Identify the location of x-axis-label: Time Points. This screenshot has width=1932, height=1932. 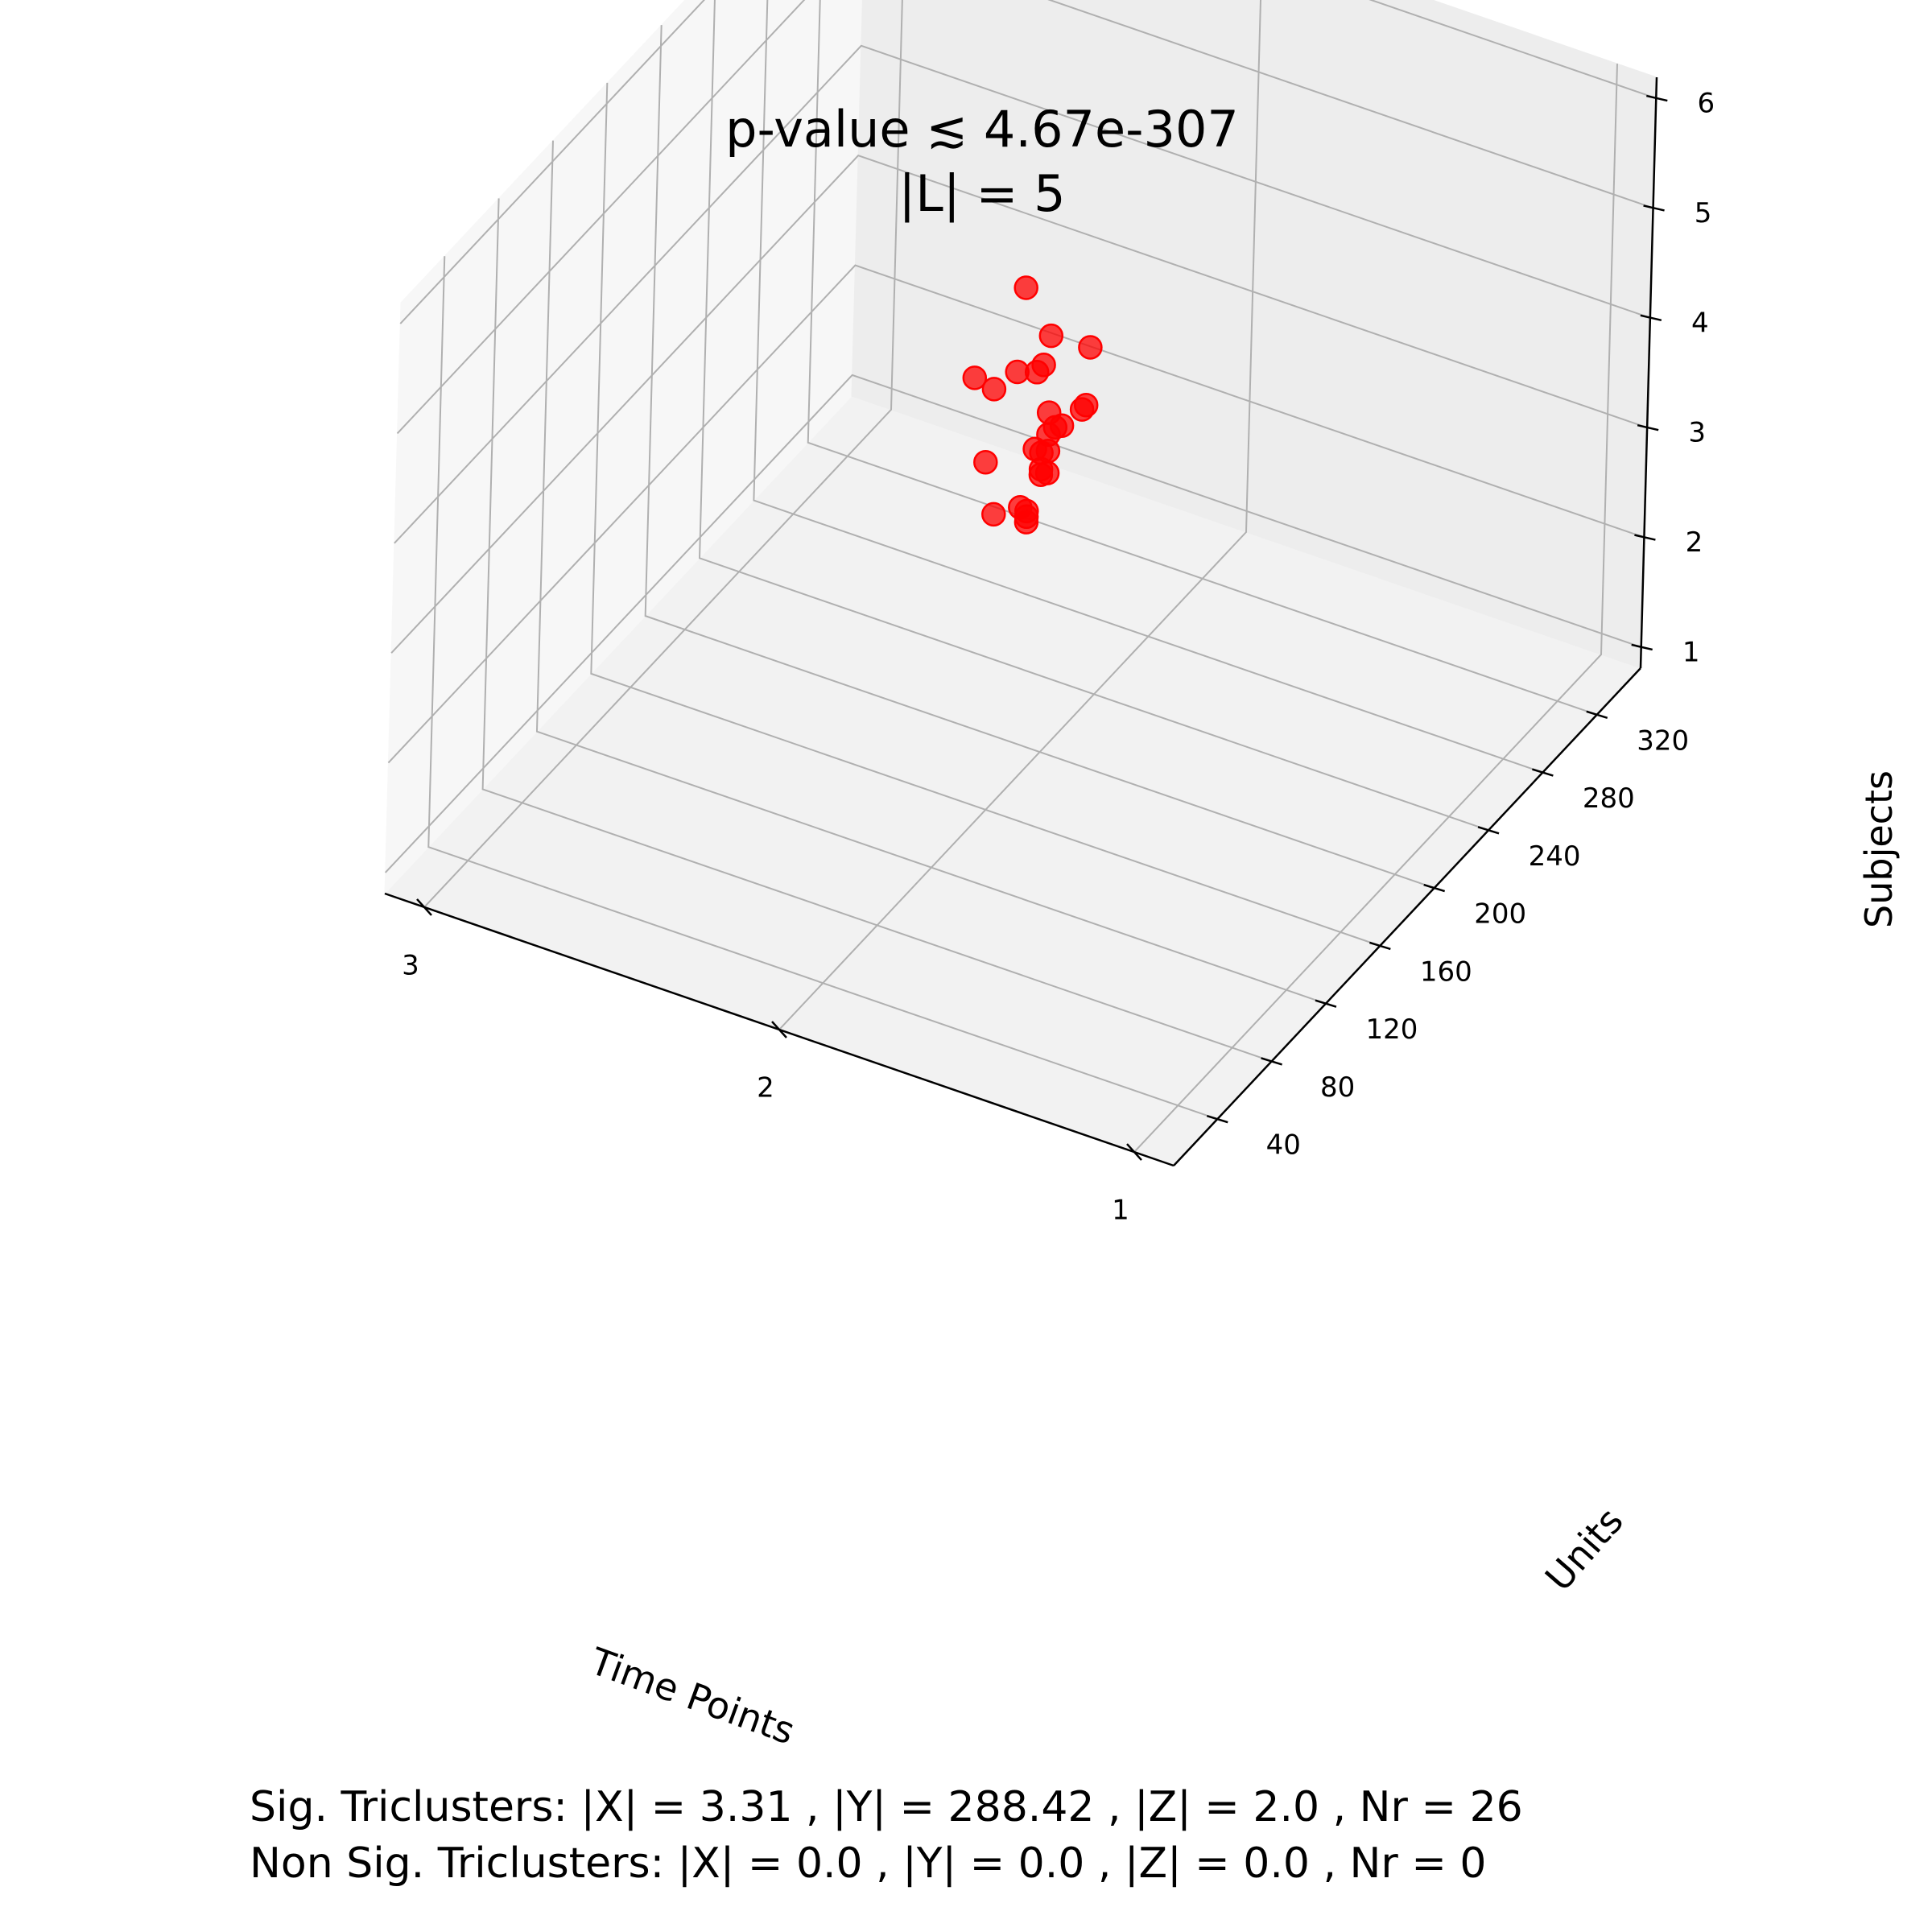
(692, 1696).